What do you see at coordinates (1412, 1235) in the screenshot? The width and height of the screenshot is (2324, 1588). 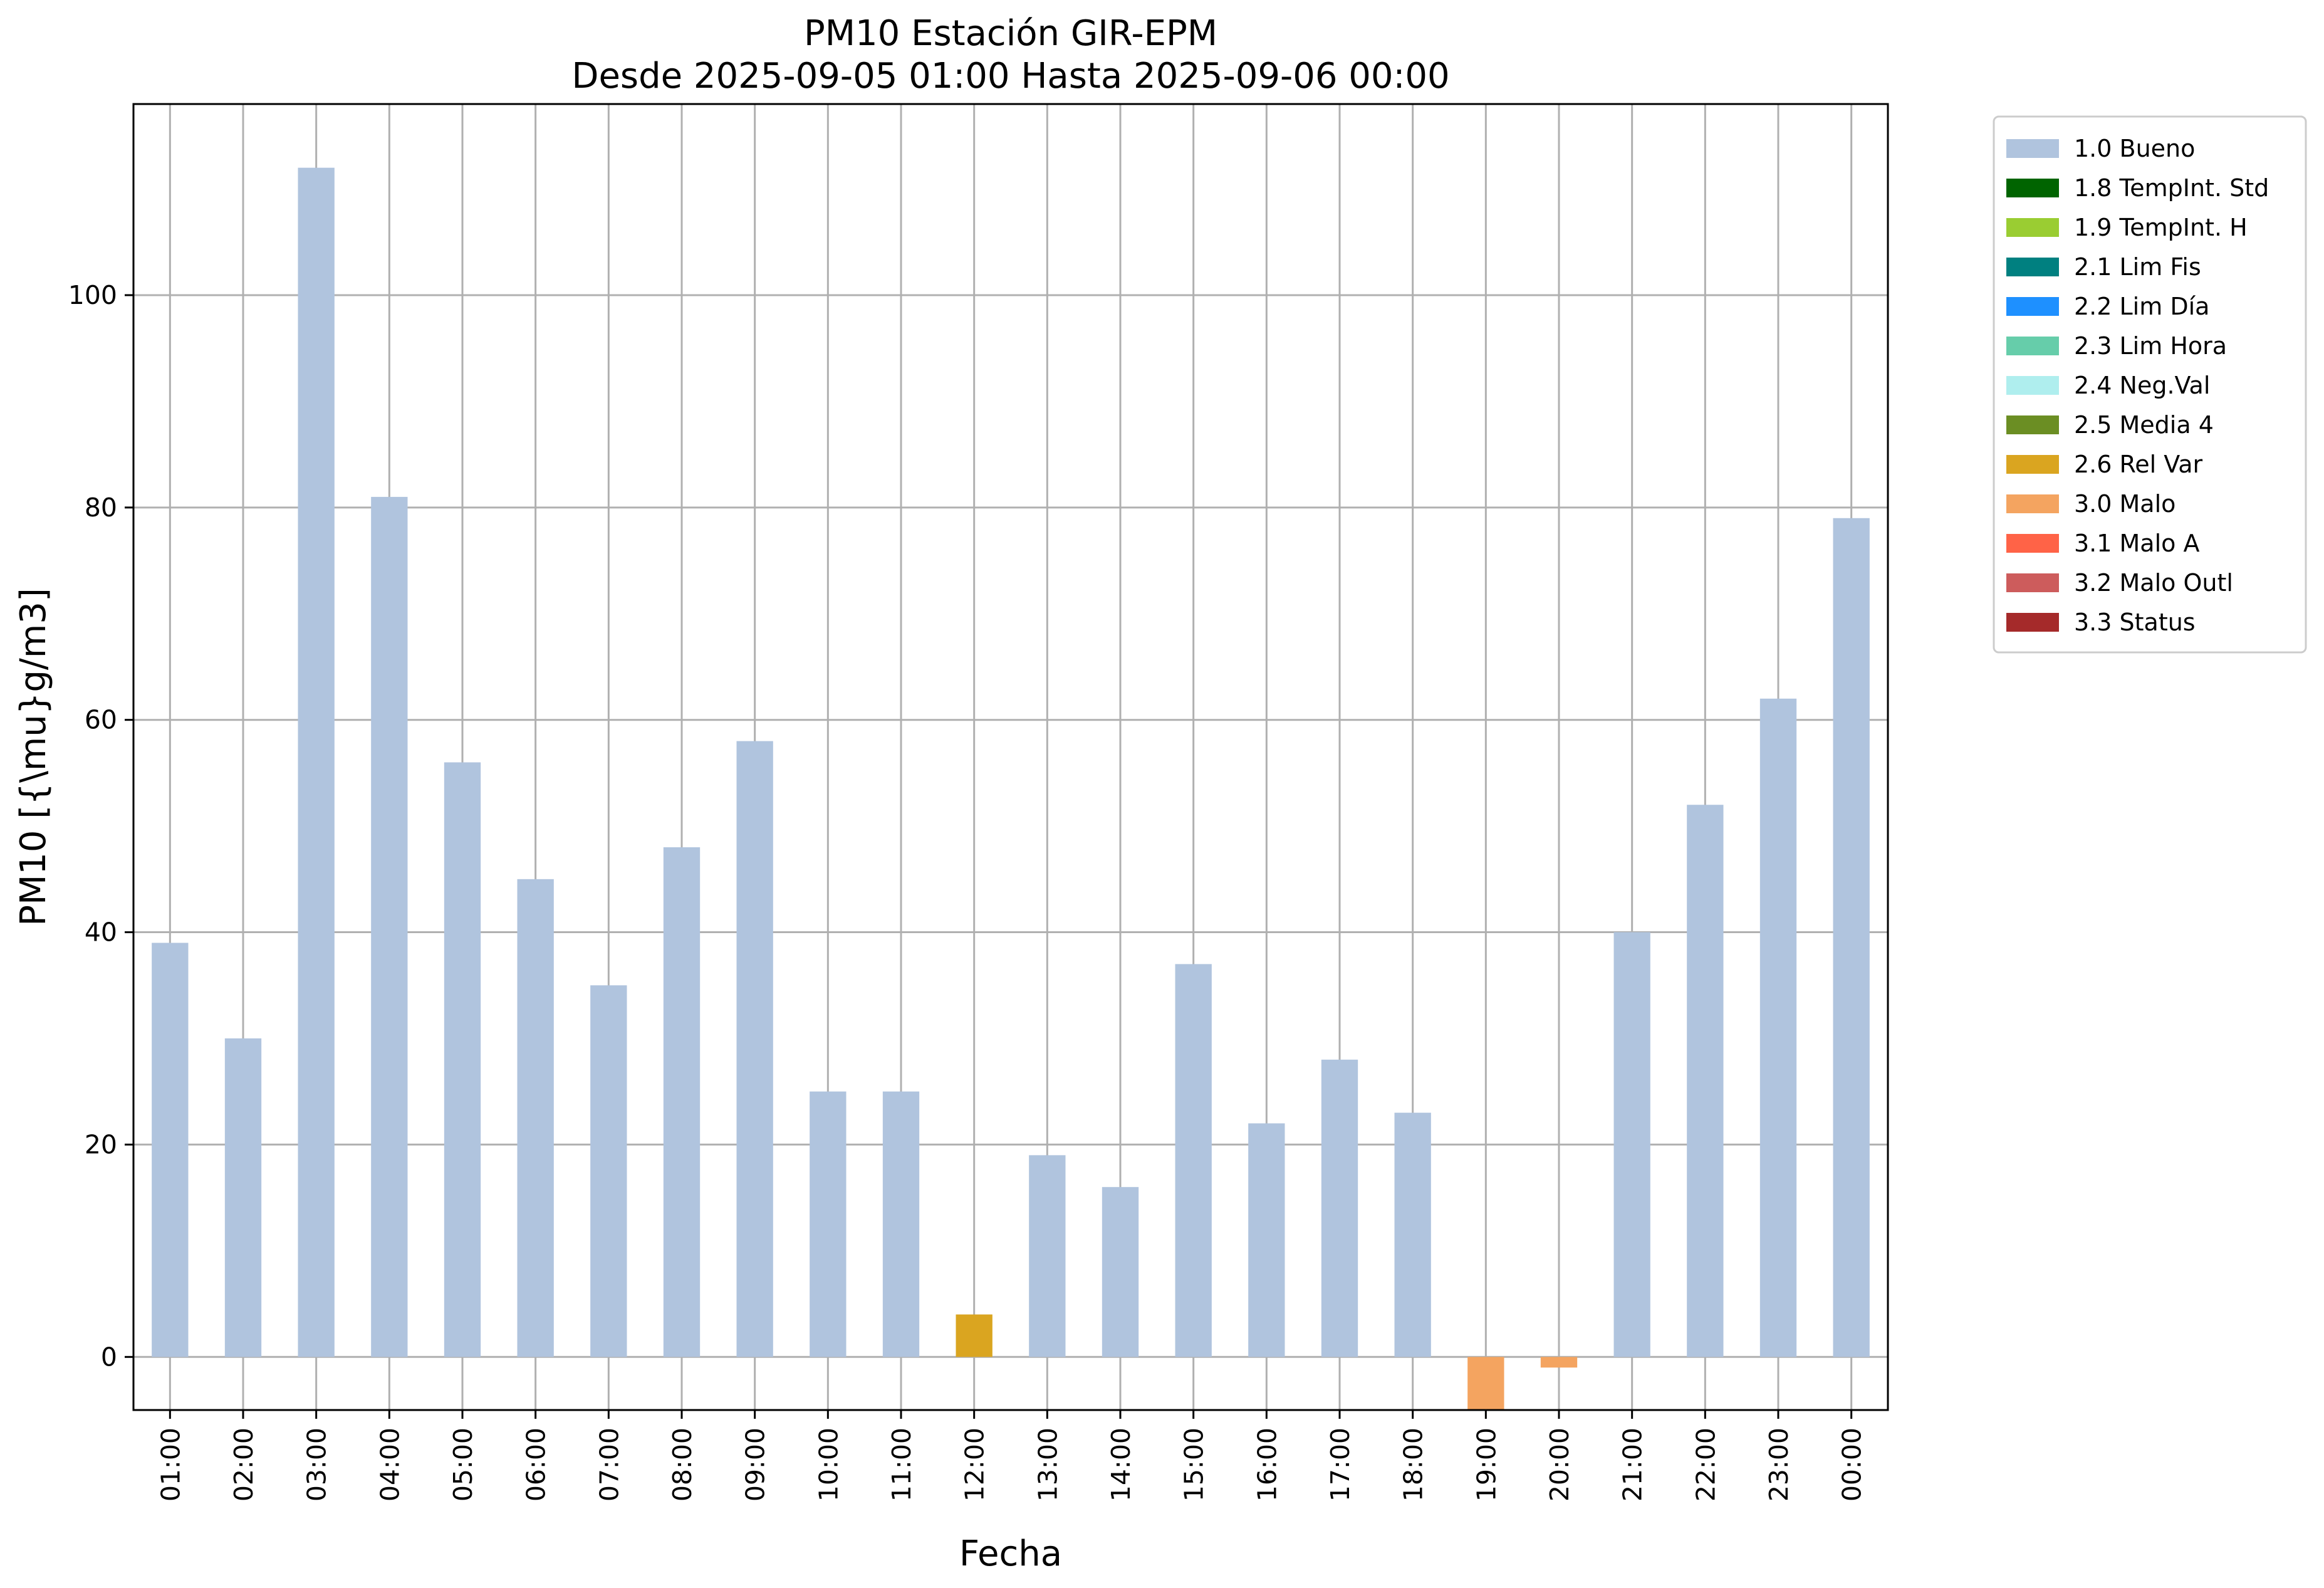 I see `bar-18:00` at bounding box center [1412, 1235].